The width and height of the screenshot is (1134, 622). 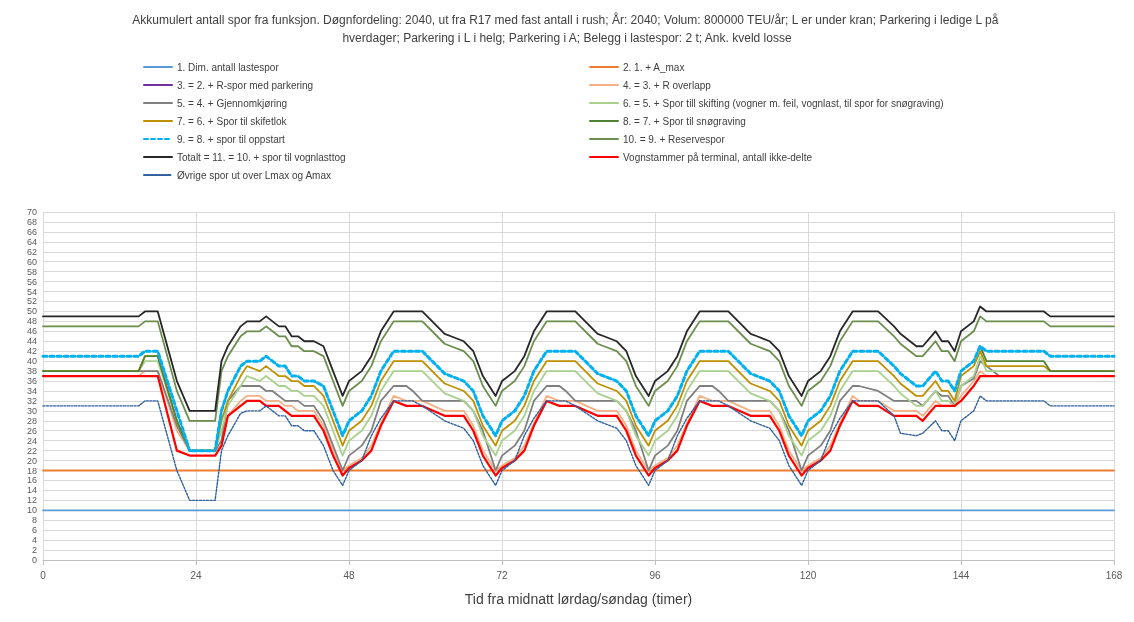 What do you see at coordinates (1114, 575) in the screenshot?
I see `x-tick-label: 168` at bounding box center [1114, 575].